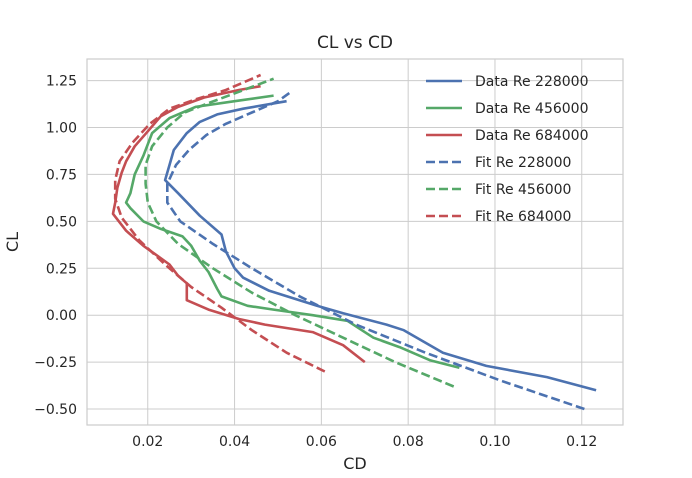 Image resolution: width=692 pixels, height=478 pixels. Describe the element at coordinates (321, 442) in the screenshot. I see `x-tick-label: 0.06` at that location.